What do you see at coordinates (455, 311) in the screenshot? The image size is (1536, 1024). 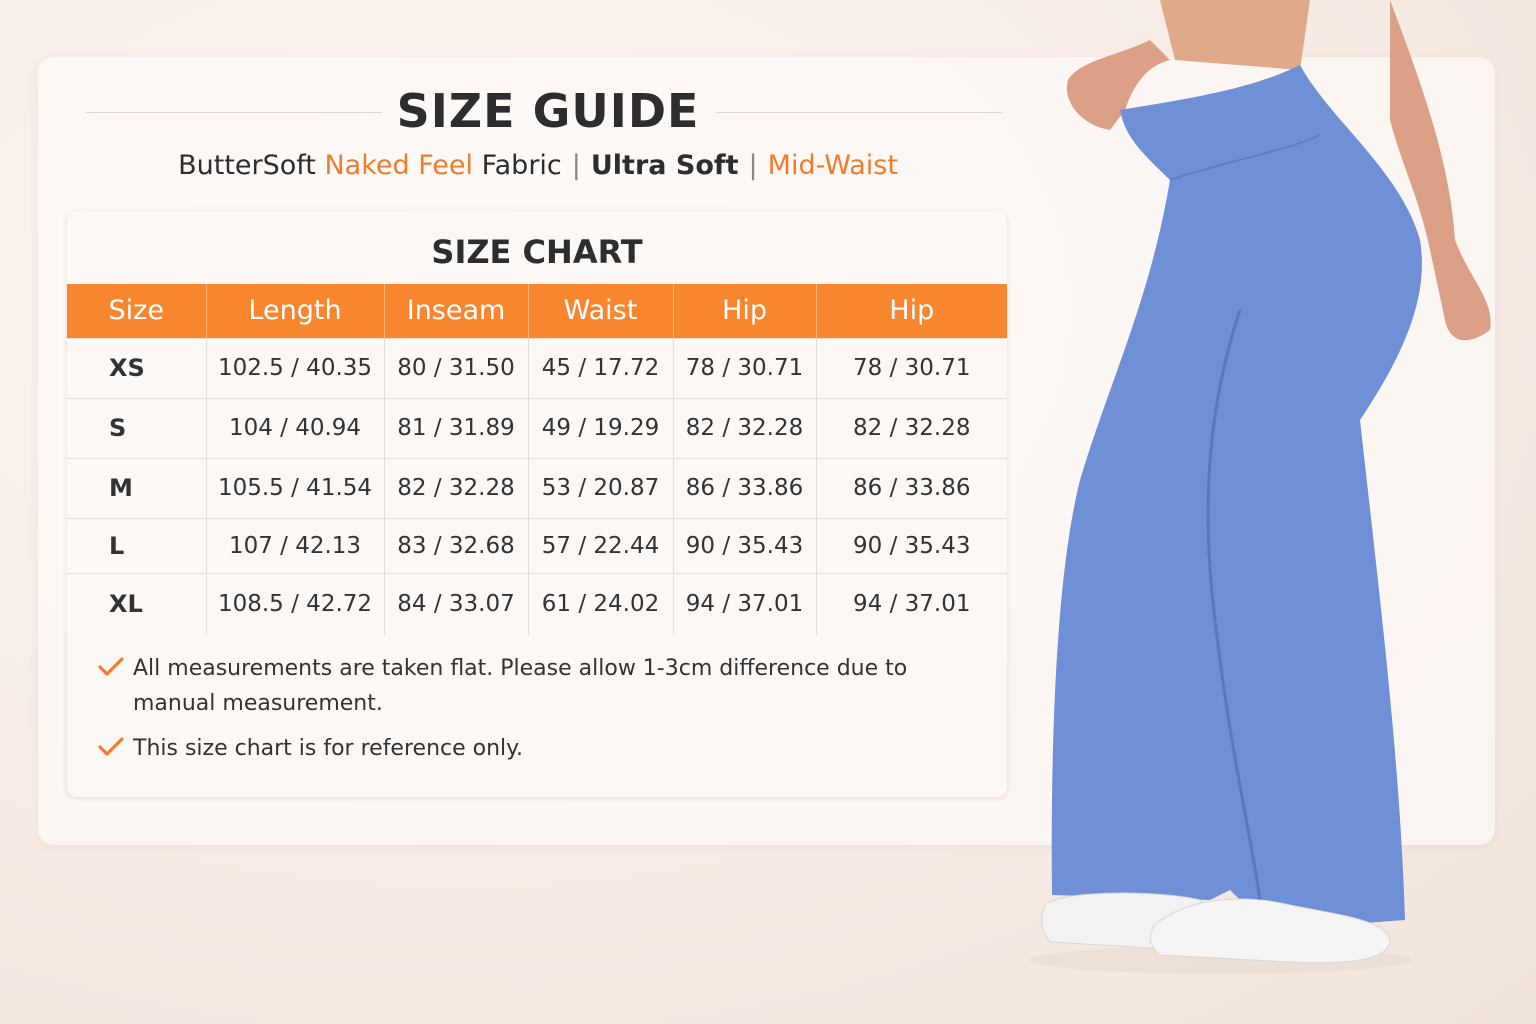 I see `column-header: Inseam` at bounding box center [455, 311].